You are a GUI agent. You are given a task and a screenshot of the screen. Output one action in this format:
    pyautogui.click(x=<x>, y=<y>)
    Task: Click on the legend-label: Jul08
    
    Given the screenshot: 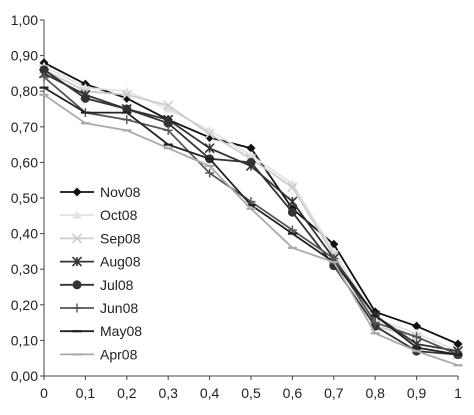 What is the action you would take?
    pyautogui.click(x=117, y=285)
    